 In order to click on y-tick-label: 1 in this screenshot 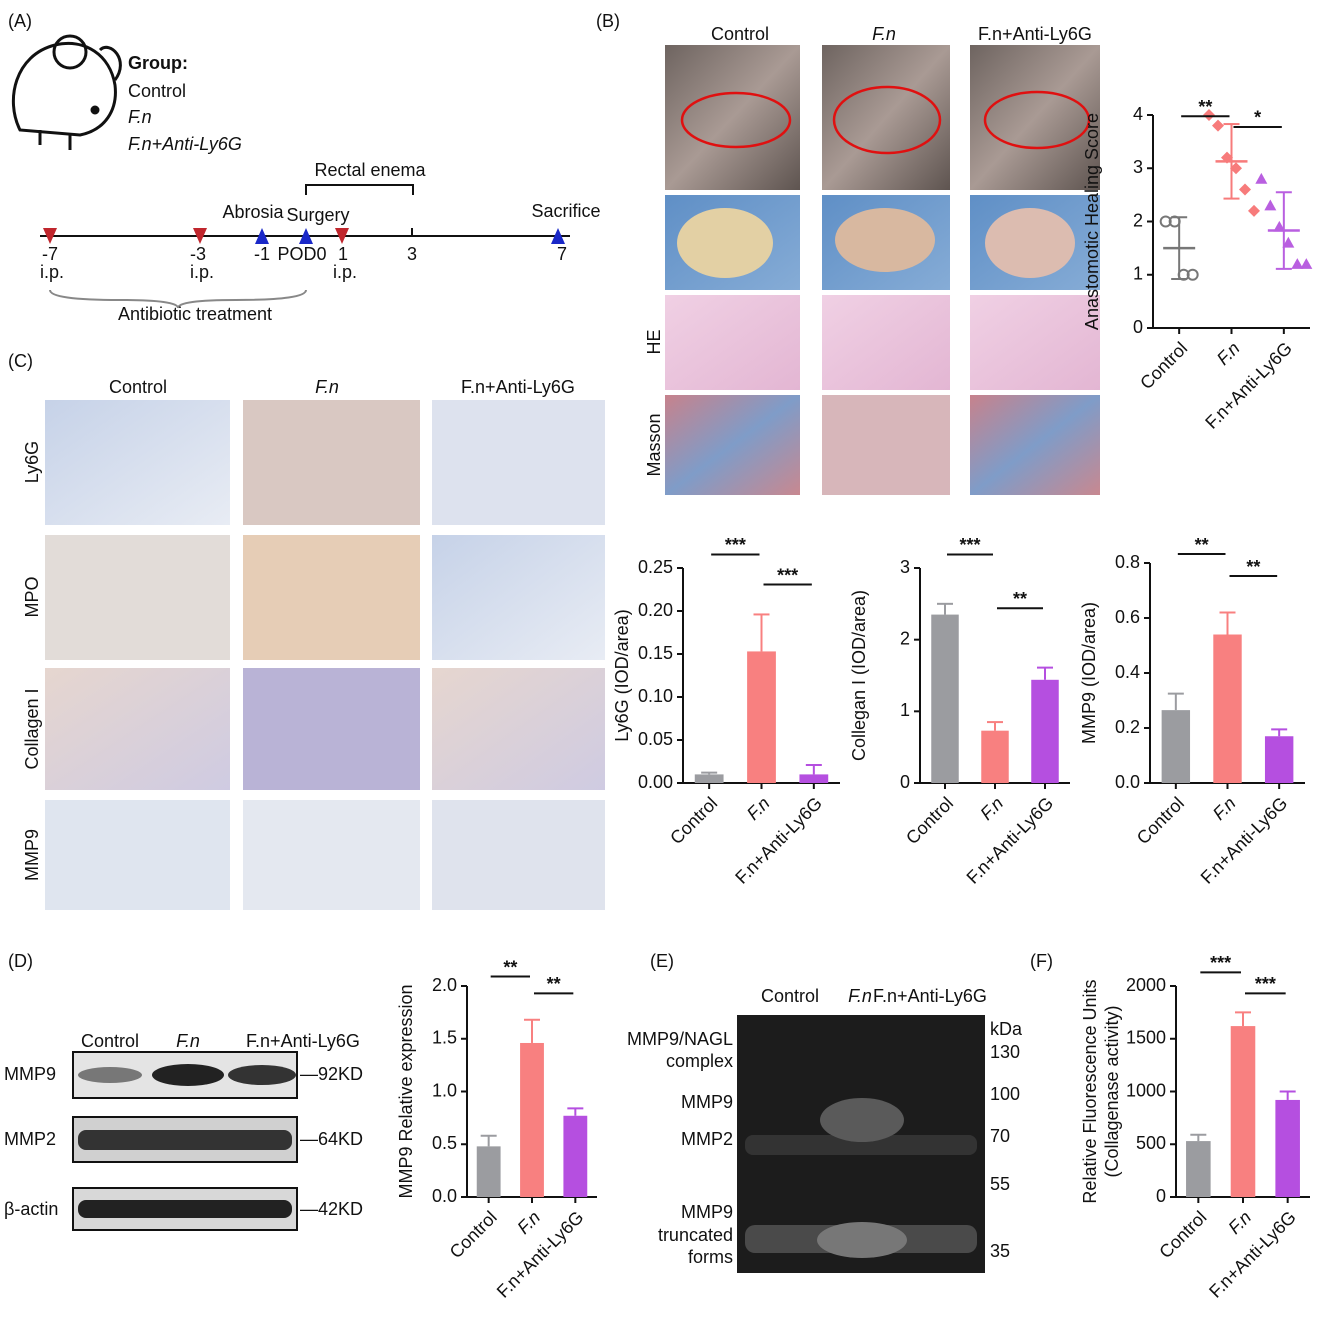, I will do `click(1138, 274)`.